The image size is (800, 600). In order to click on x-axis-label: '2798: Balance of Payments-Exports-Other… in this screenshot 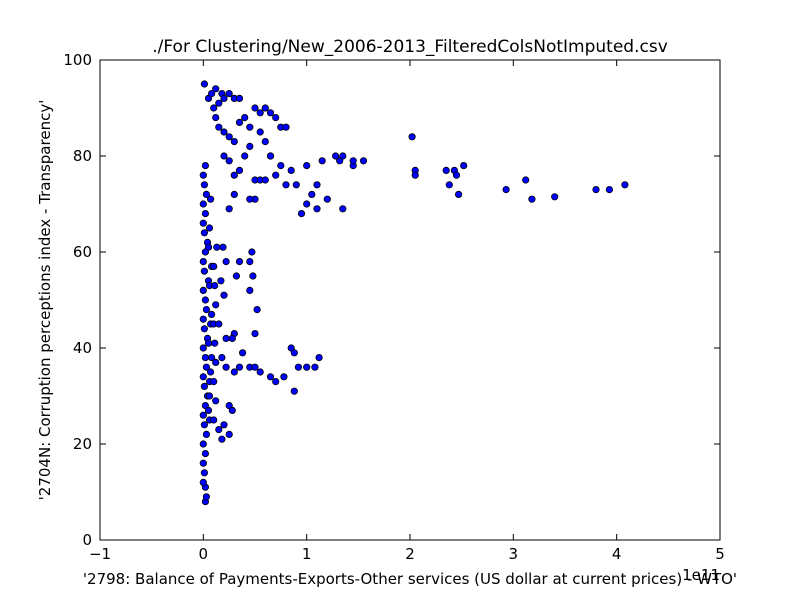, I will do `click(410, 579)`.